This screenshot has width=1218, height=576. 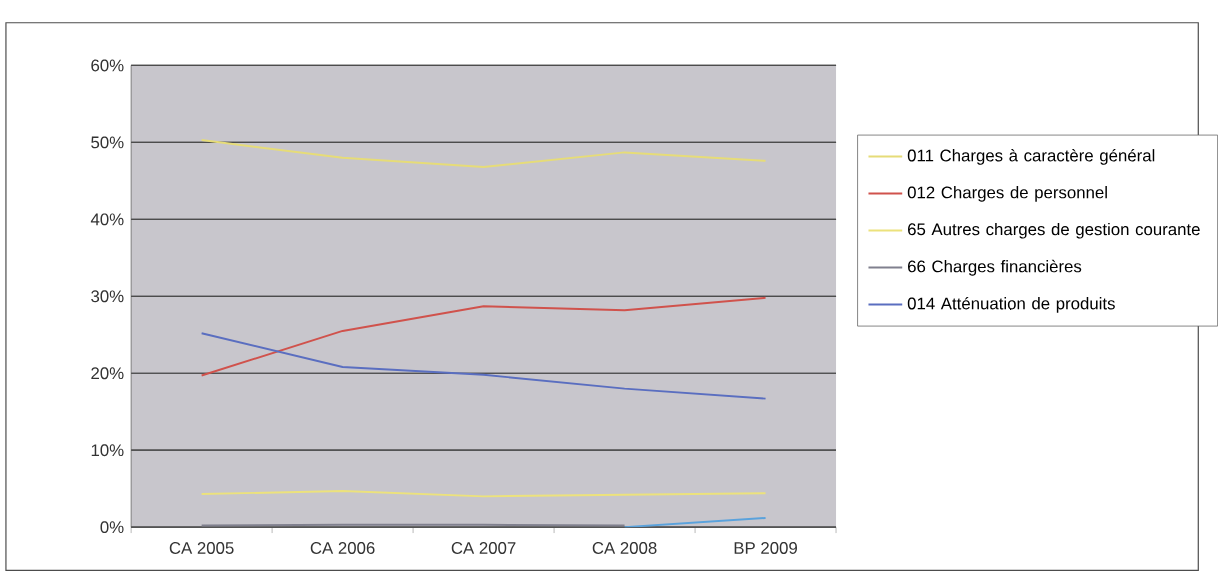 I want to click on y-tick-label: 20%, so click(x=107, y=373).